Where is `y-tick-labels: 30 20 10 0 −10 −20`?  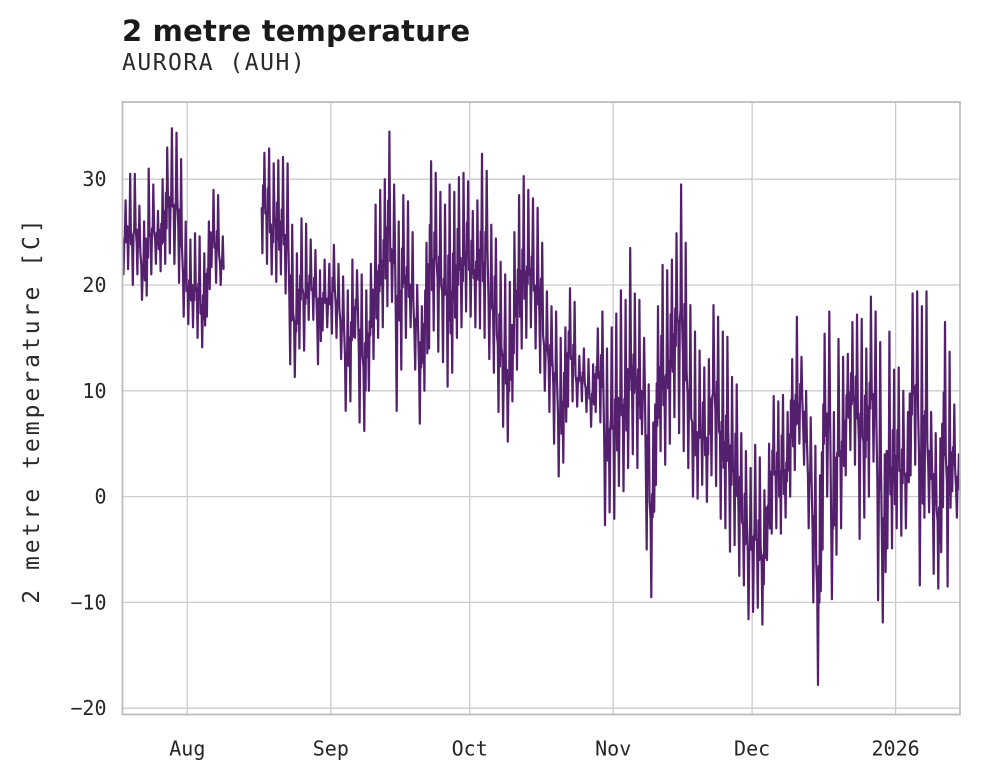 y-tick-labels: 30 20 10 0 −10 −20 is located at coordinates (88, 443).